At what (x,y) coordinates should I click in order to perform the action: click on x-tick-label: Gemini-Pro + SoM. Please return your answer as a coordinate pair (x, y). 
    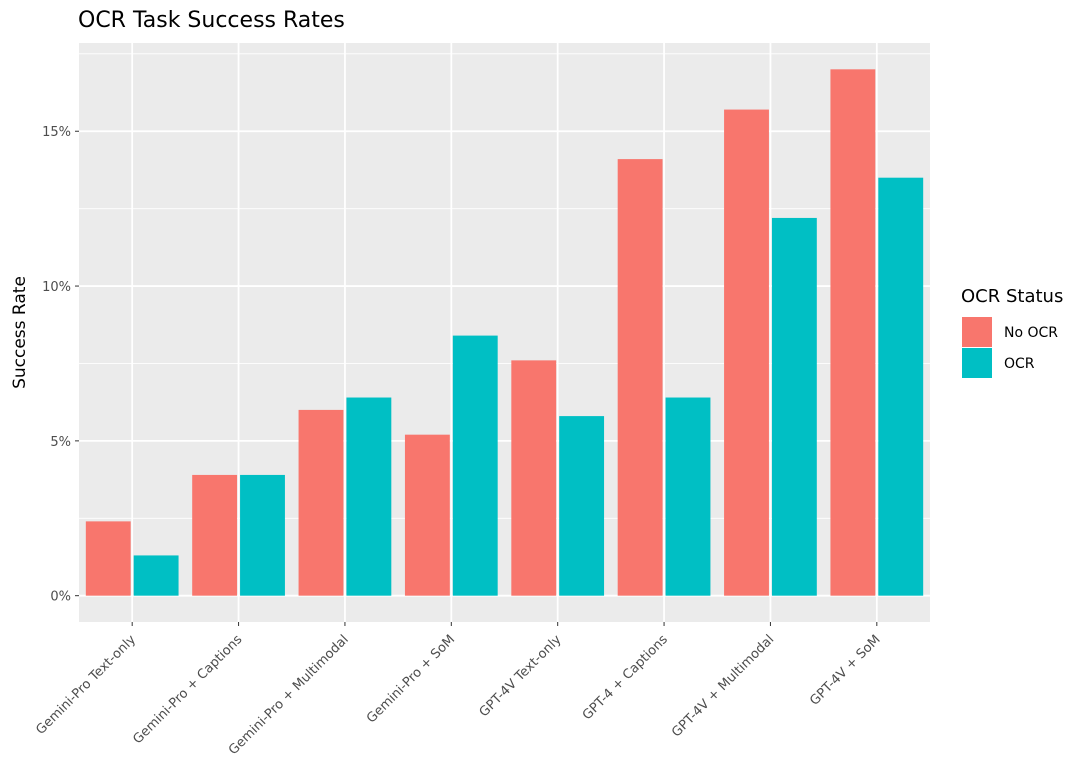
    Looking at the image, I should click on (411, 679).